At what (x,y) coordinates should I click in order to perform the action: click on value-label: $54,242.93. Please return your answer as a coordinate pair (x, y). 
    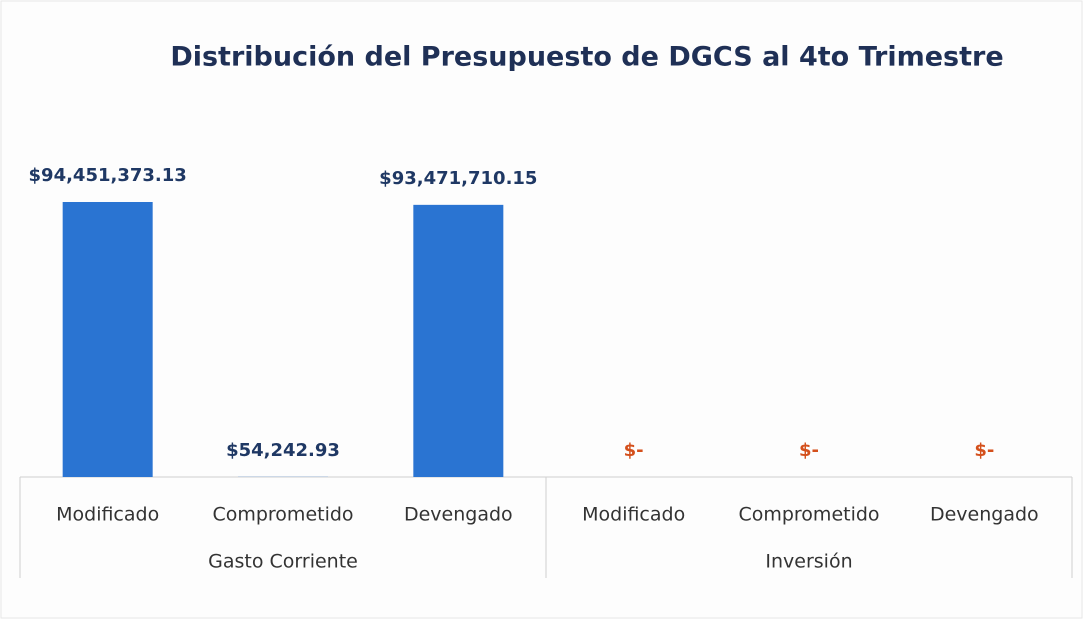
    Looking at the image, I should click on (283, 450).